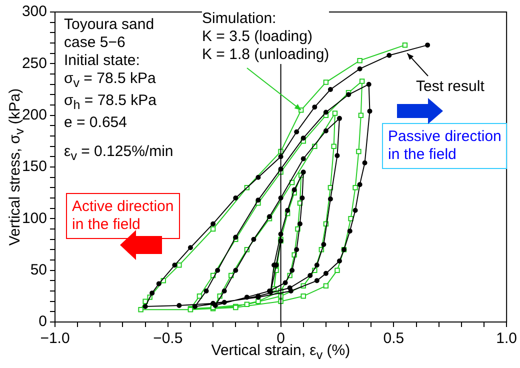  Describe the element at coordinates (450, 87) in the screenshot. I see `annotation: Test result` at that location.